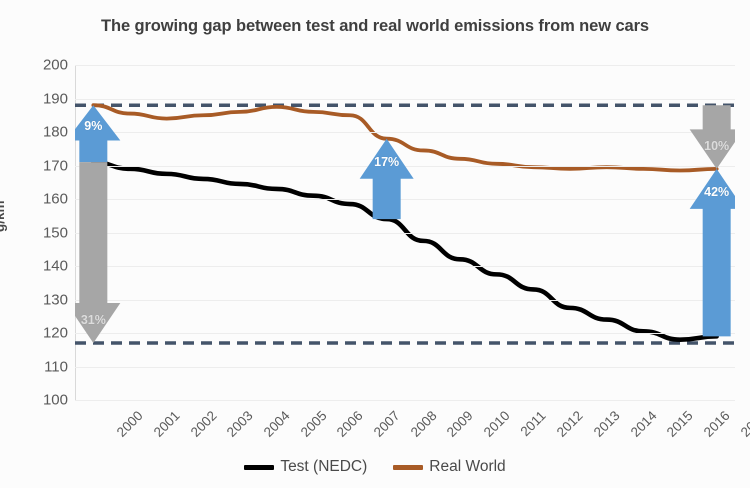 This screenshot has width=750, height=488. I want to click on gap-2017-up-arrow, so click(712, 252).